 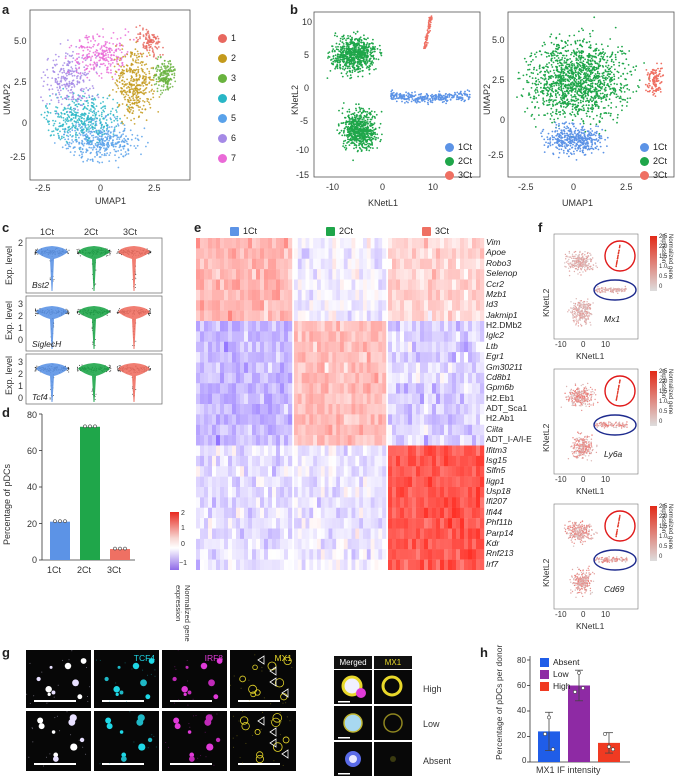 What do you see at coordinates (6, 652) in the screenshot?
I see `panel-label-g: g` at bounding box center [6, 652].